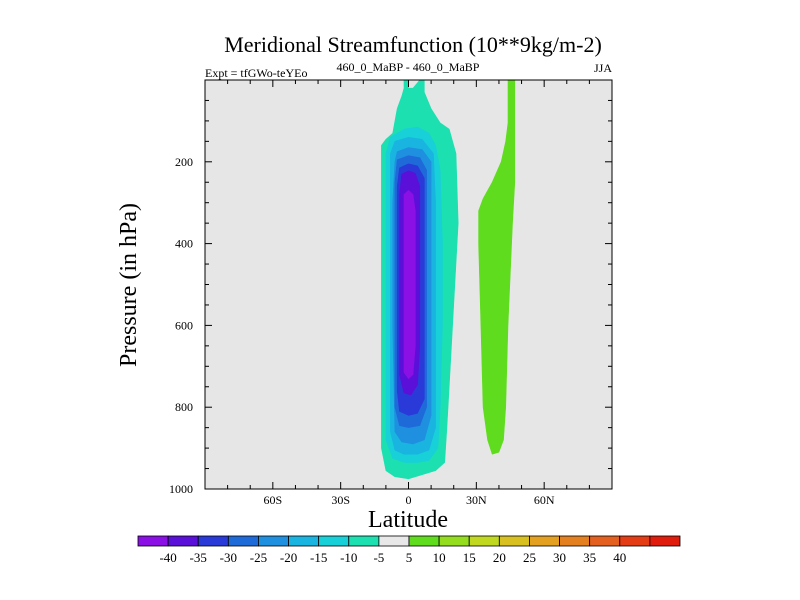 The height and width of the screenshot is (600, 800). What do you see at coordinates (167, 557) in the screenshot?
I see `colorbar-label: -40` at bounding box center [167, 557].